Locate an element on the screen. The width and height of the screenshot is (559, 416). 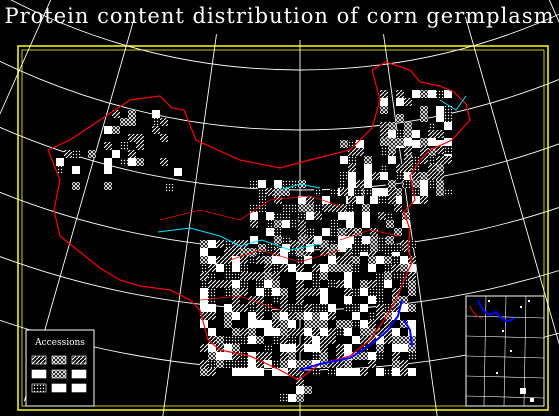
legend-swatch is located at coordinates (39, 360).